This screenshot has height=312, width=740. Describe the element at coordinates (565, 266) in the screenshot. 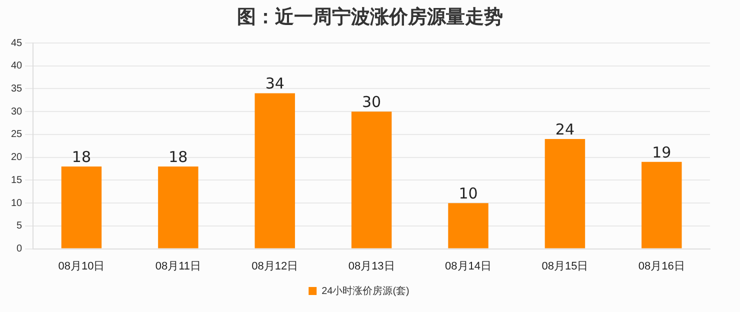

I see `x-tick-label: 08月15日` at that location.